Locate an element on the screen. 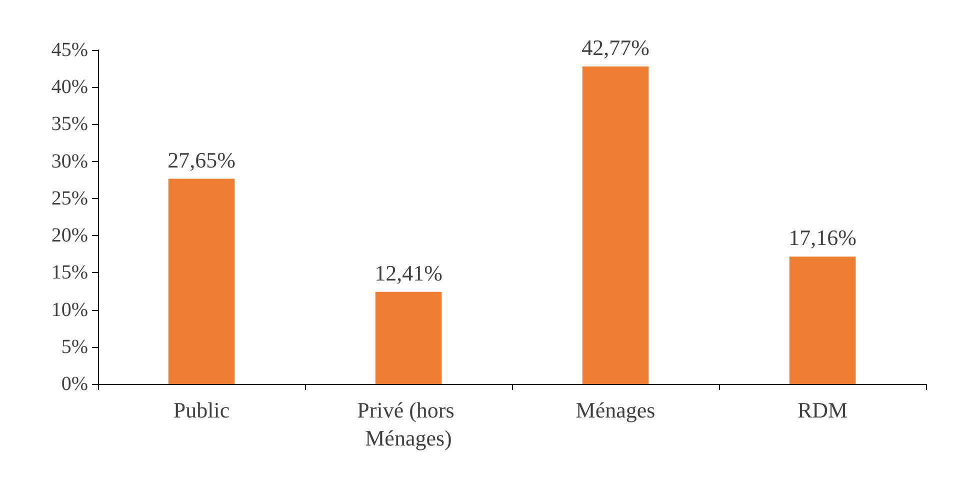 The height and width of the screenshot is (480, 954). x-tick-label: Public is located at coordinates (201, 410).